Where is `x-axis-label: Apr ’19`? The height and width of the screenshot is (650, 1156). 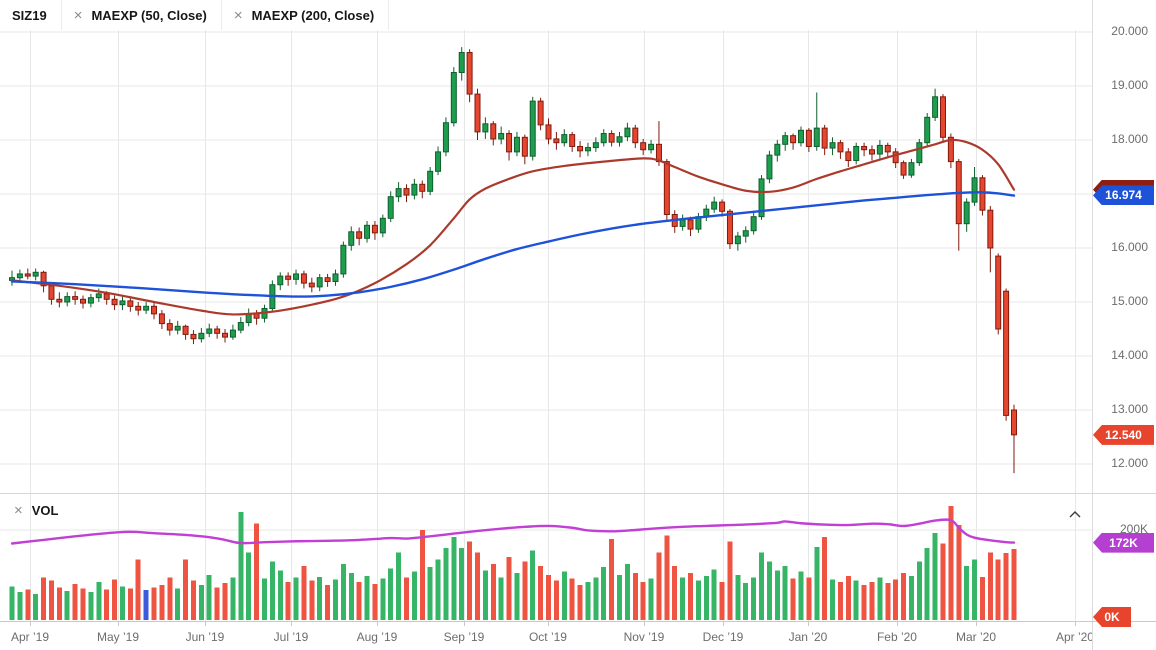
x-axis-label: Apr ’19 is located at coordinates (30, 637).